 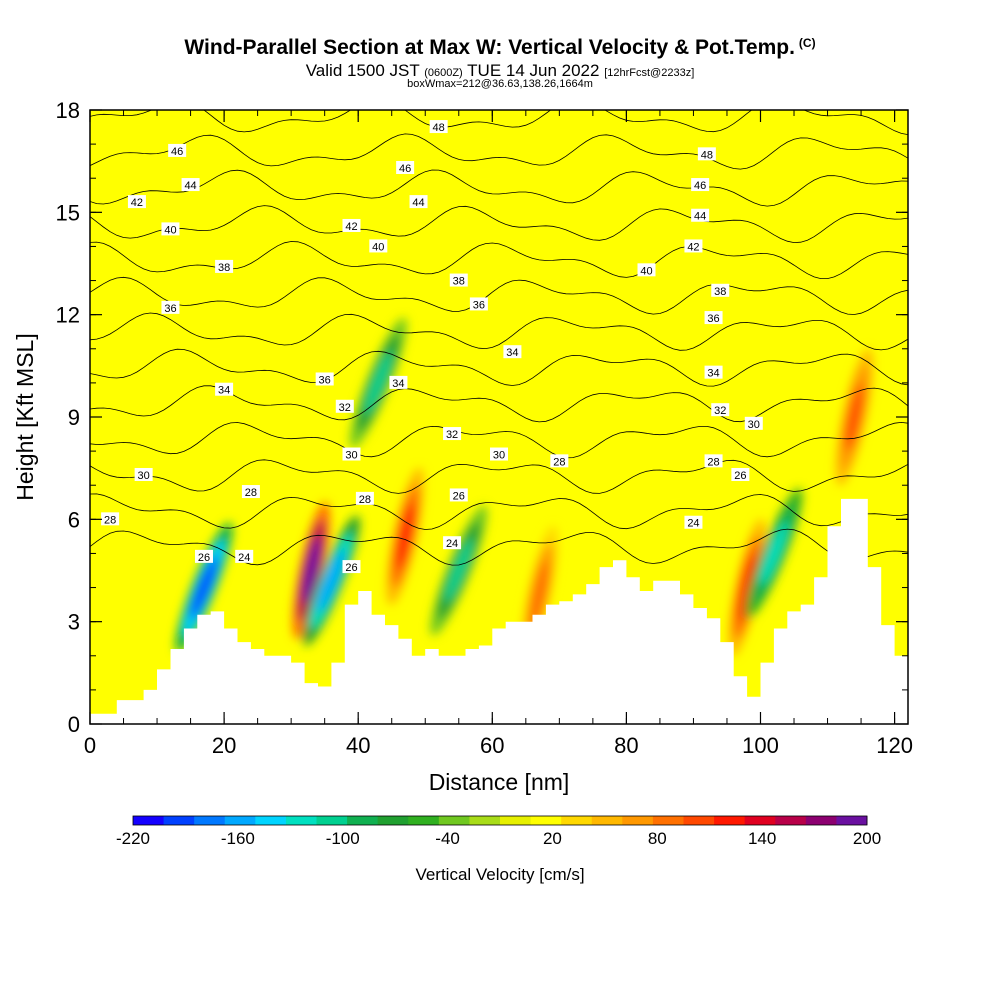 I want to click on y-axis-label: Height [Kft MSL], so click(x=25, y=416).